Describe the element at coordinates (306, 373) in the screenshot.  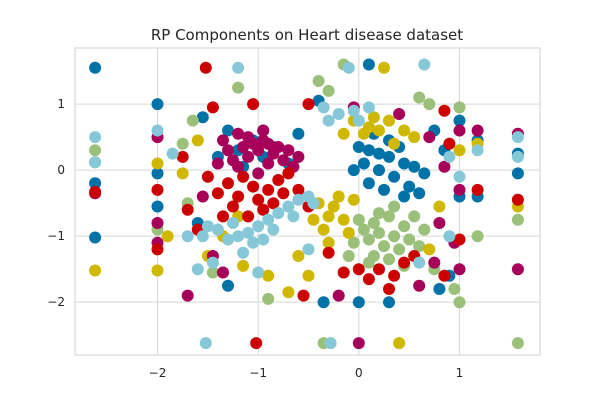
I see `x-axis-ticks: −2 −1 0 1` at that location.